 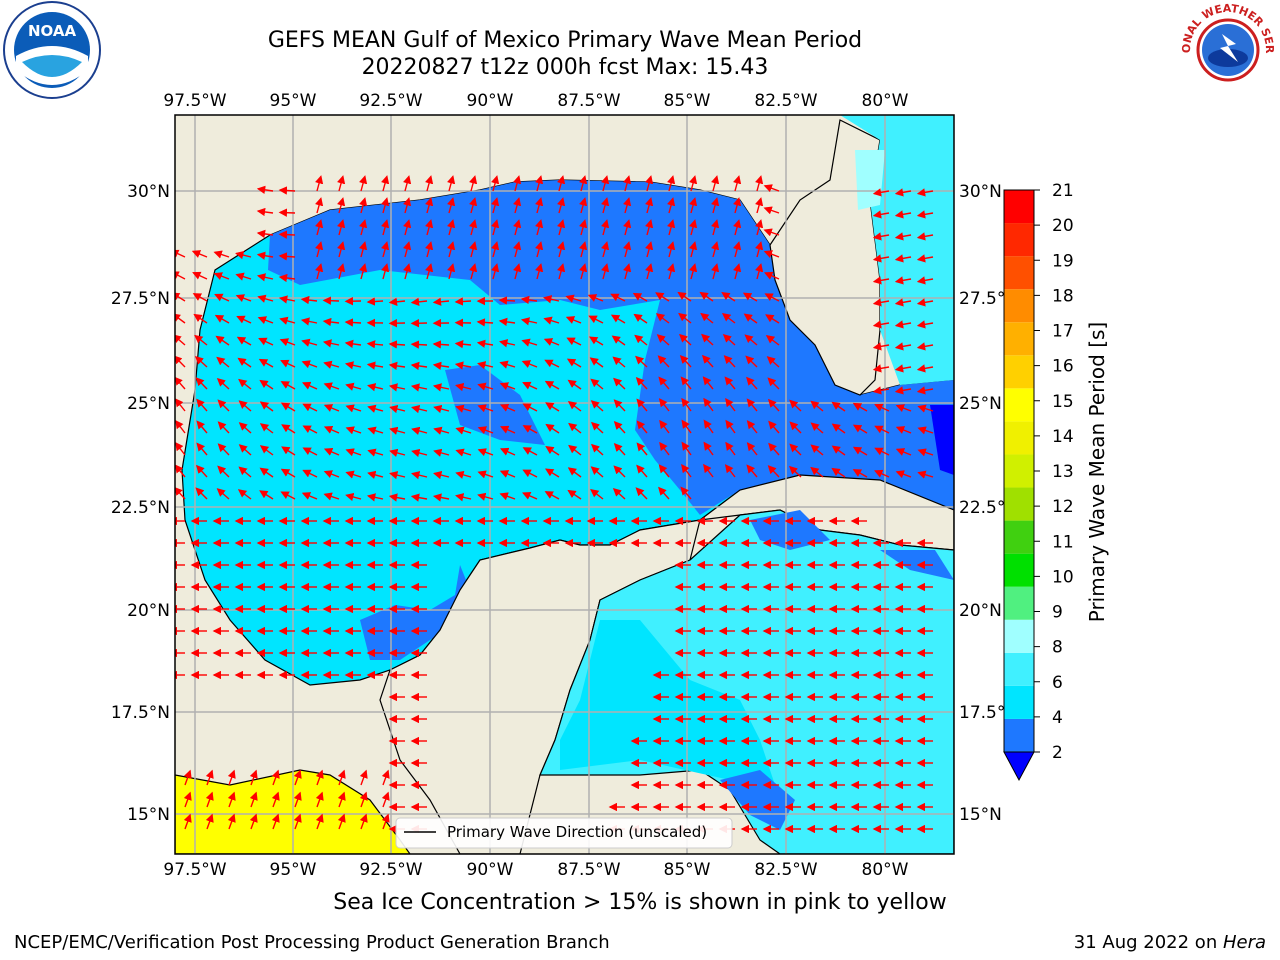 I want to click on lat-tick-left: 15°N, so click(x=148, y=815).